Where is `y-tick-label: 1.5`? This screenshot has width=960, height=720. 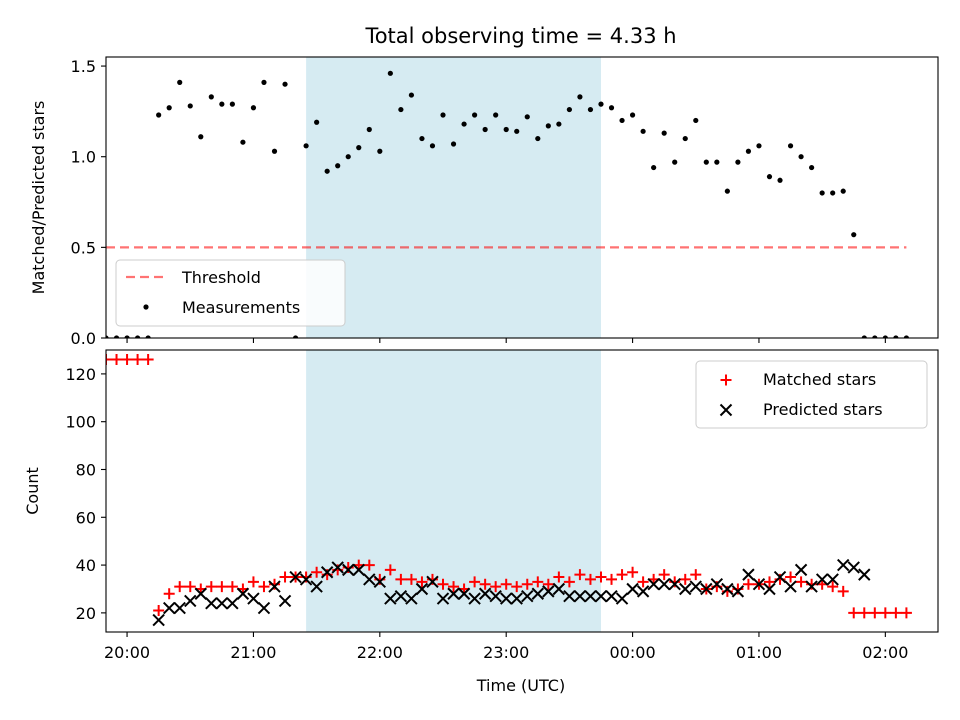
y-tick-label: 1.5 is located at coordinates (83, 66).